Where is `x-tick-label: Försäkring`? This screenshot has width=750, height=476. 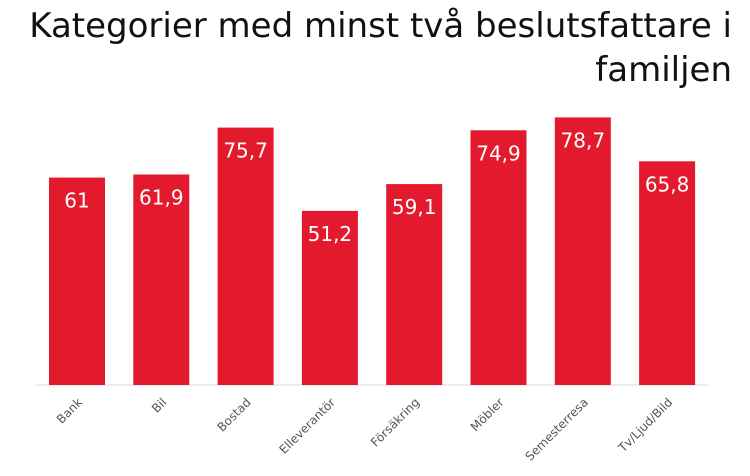
x-tick-label: Försäkring is located at coordinates (395, 422).